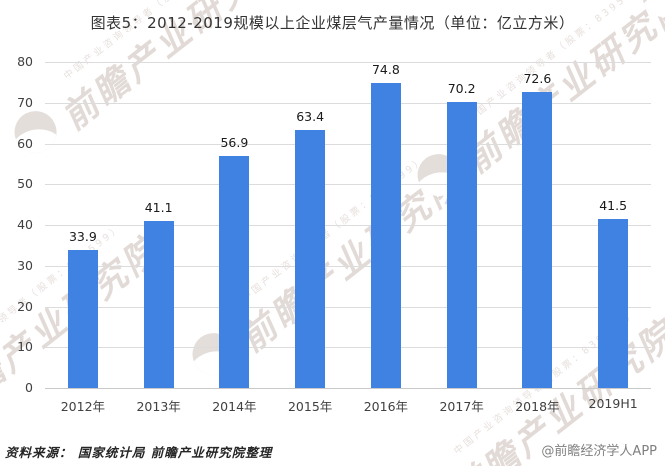 Image resolution: width=665 pixels, height=466 pixels. Describe the element at coordinates (25, 347) in the screenshot. I see `y-axis-tick-label: 10` at that location.